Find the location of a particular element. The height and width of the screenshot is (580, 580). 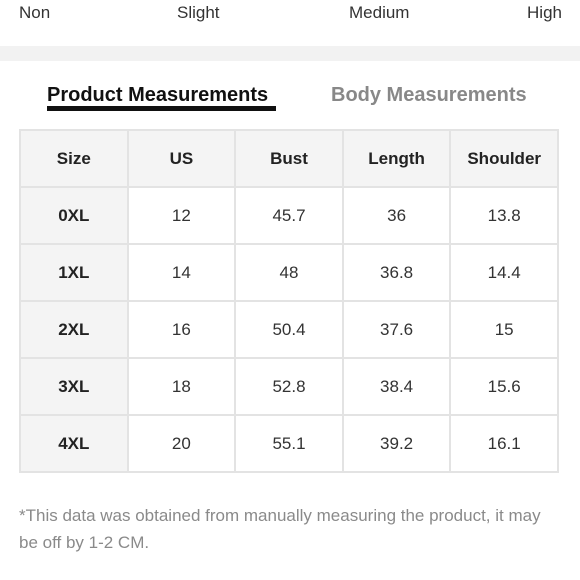

stretch-scale: Non Slight Medium High is located at coordinates (290, 15).